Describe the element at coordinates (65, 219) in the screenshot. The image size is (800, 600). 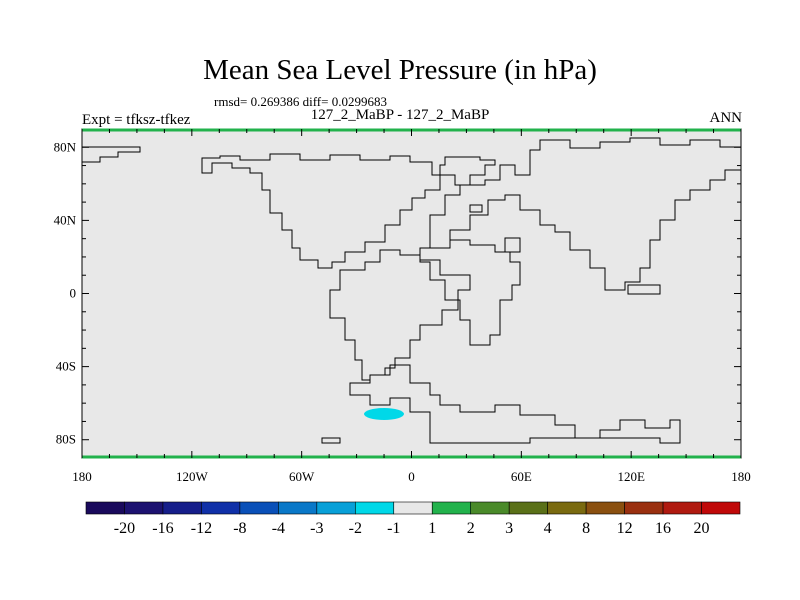
I see `lat-tick-label: 40N` at that location.